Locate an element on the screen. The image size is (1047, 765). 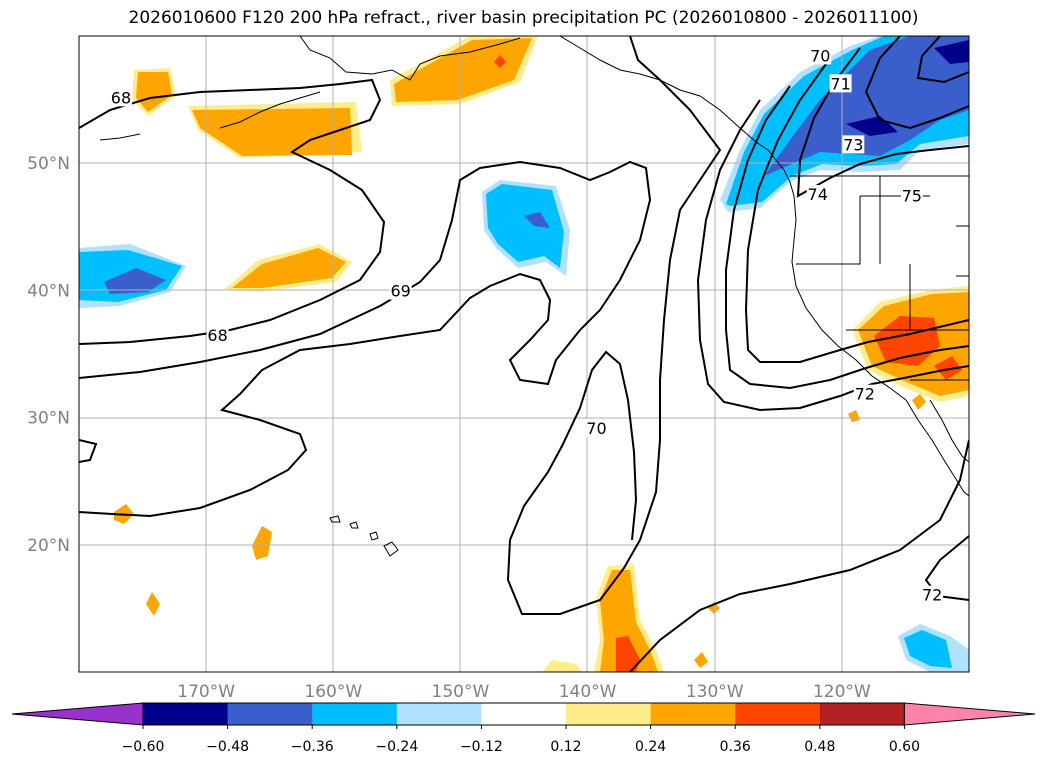
negative-anomaly-southeast-core is located at coordinates (928, 649).